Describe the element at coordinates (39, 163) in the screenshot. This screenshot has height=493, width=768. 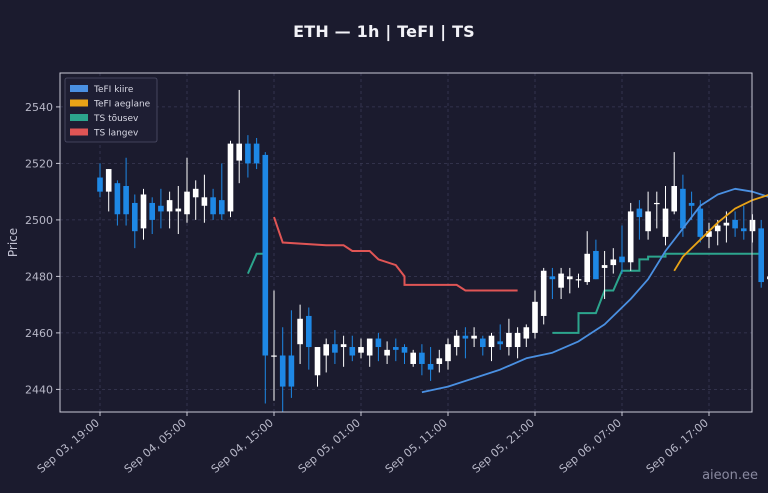
I see `y-tick-label: 2520` at that location.